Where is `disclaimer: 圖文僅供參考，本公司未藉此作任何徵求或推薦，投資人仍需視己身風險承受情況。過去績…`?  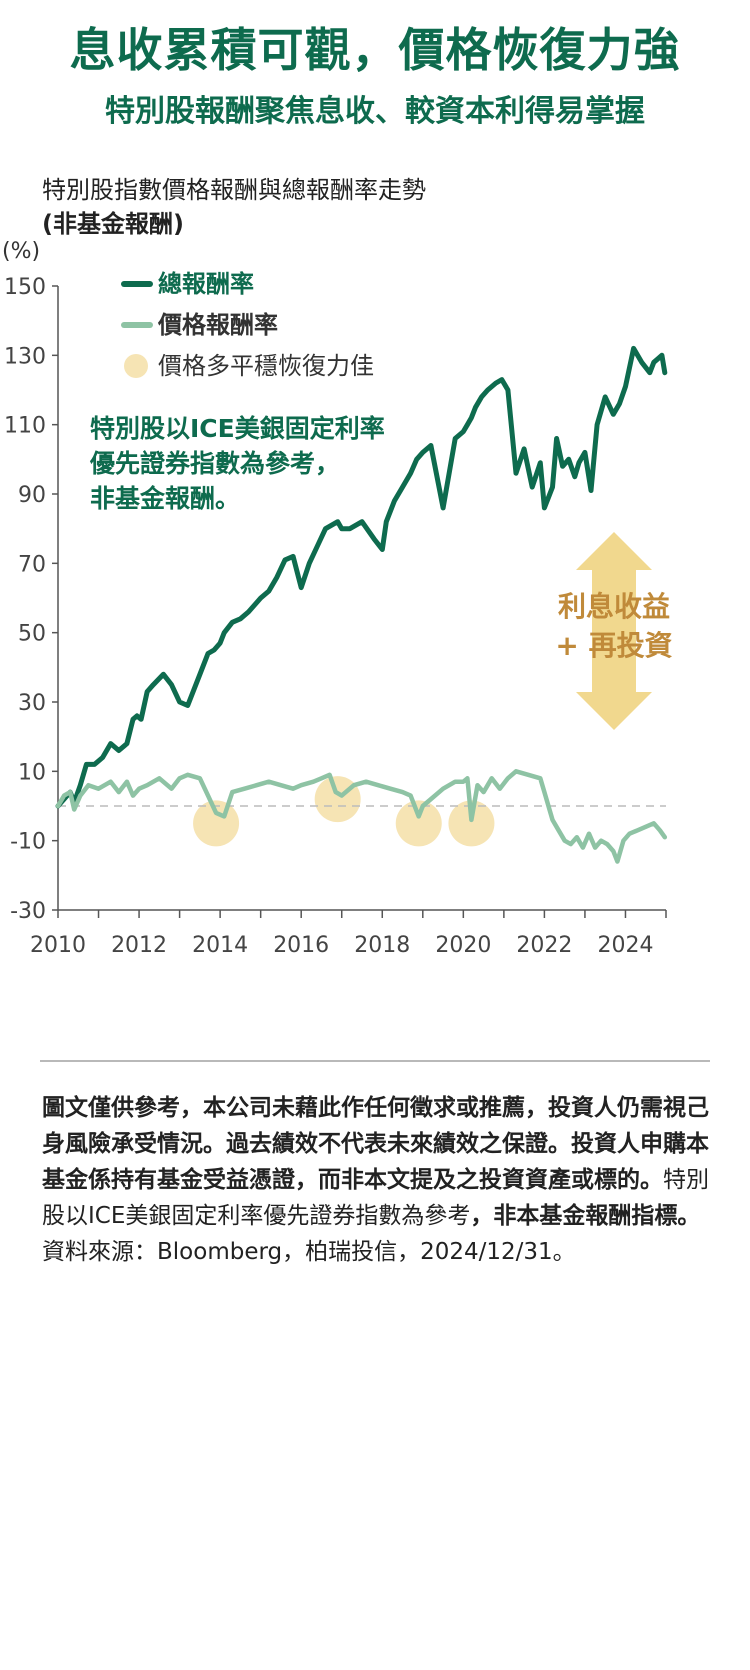
disclaimer: 圖文僅供參考，本公司未藉此作任何徵求或推薦，投資人仍需視己身風險承受情況。過去績… is located at coordinates (377, 1180).